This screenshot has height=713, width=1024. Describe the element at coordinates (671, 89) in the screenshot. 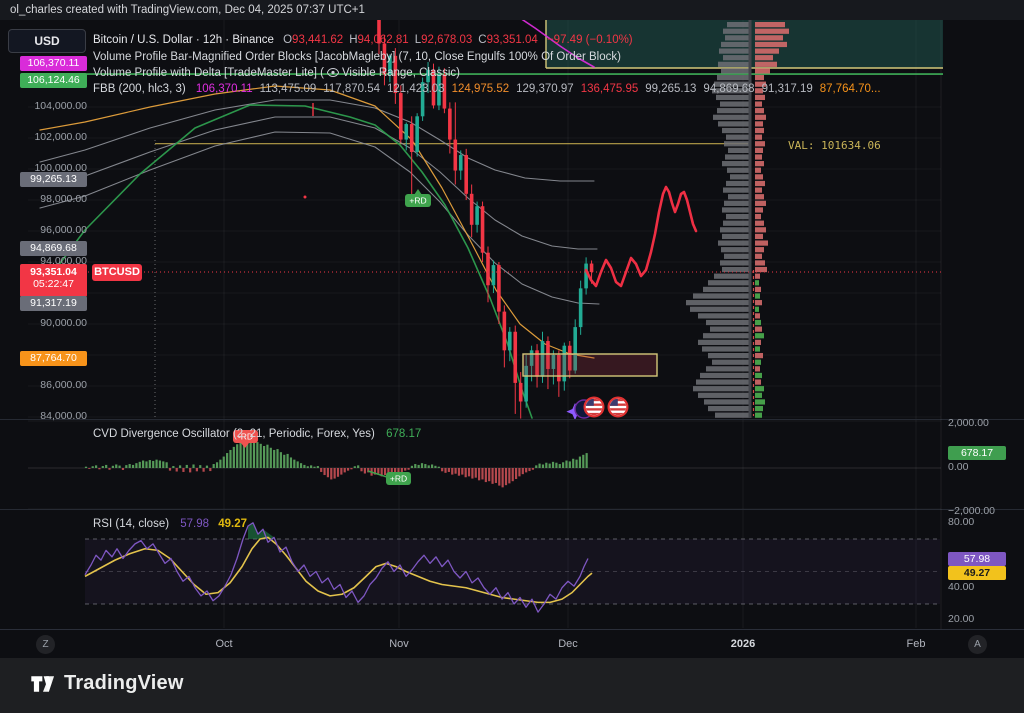

I see `fbb-value: 99,265.13` at that location.